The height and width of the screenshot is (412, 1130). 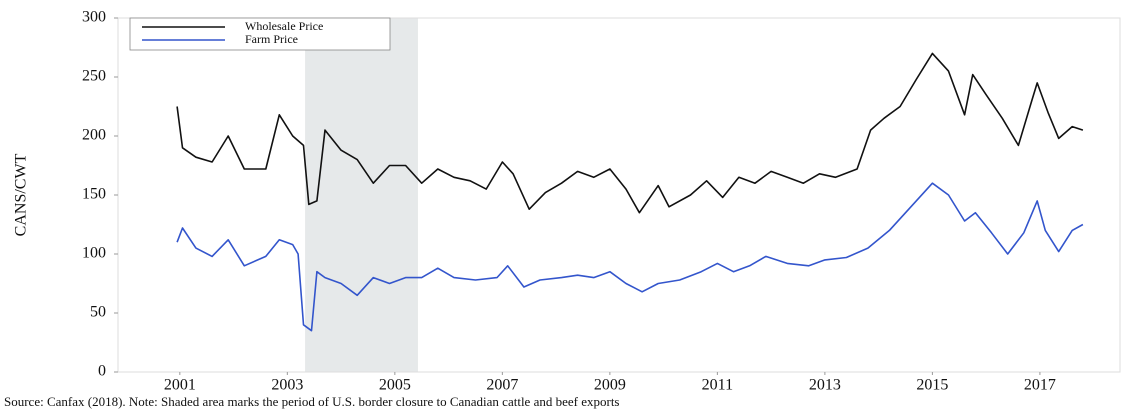 What do you see at coordinates (284, 26) in the screenshot?
I see `legend-label: Wholesale Price` at bounding box center [284, 26].